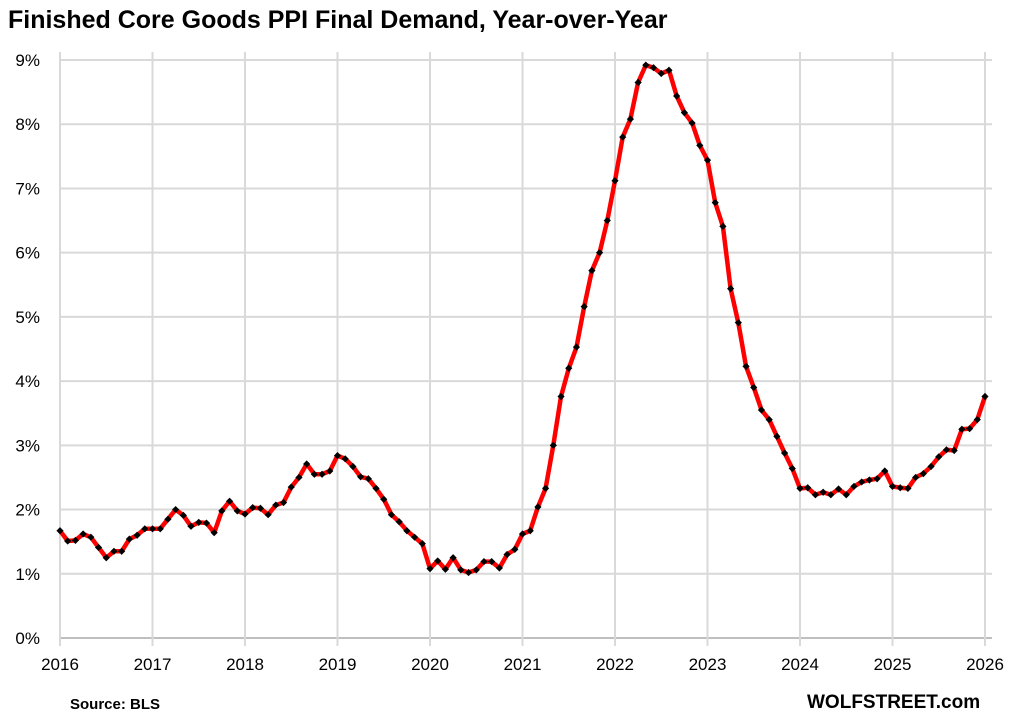 The height and width of the screenshot is (721, 1018). What do you see at coordinates (27, 381) in the screenshot?
I see `y-tick-label: 4%` at bounding box center [27, 381].